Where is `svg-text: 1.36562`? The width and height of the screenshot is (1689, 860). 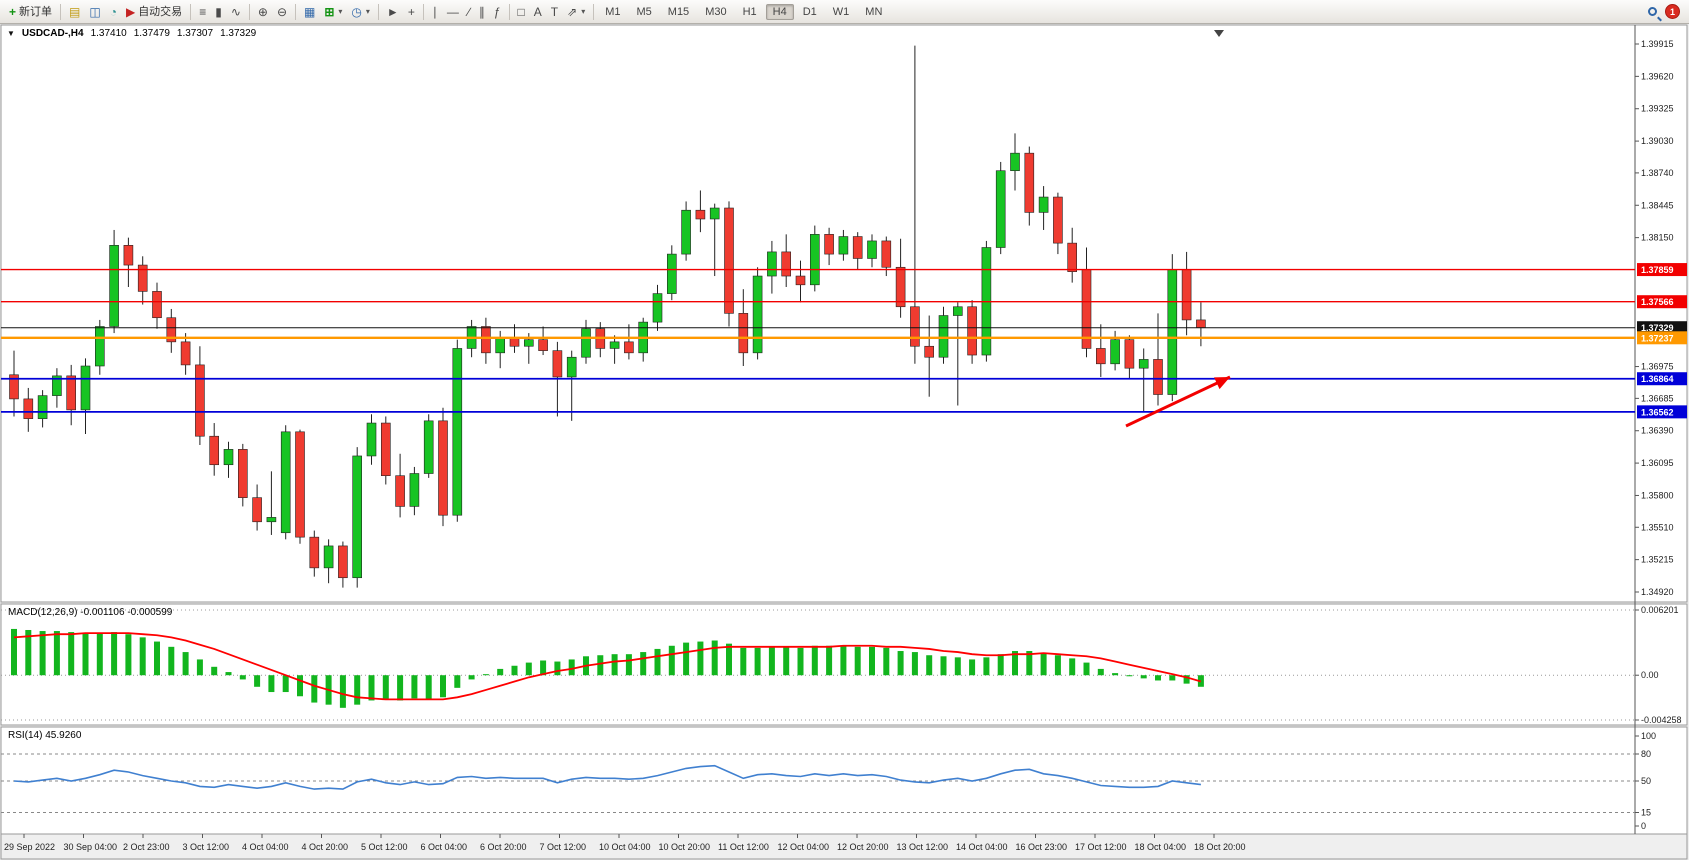
svg-text: 1.36562 is located at coordinates (1657, 412).